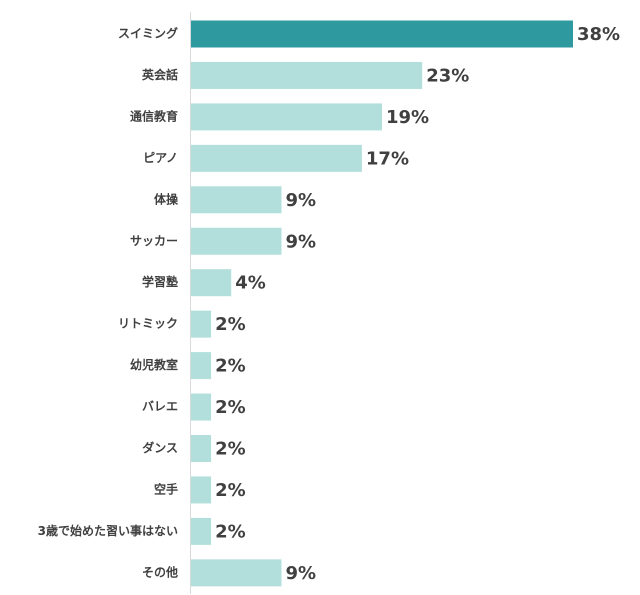  I want to click on category-label: 体操, so click(166, 198).